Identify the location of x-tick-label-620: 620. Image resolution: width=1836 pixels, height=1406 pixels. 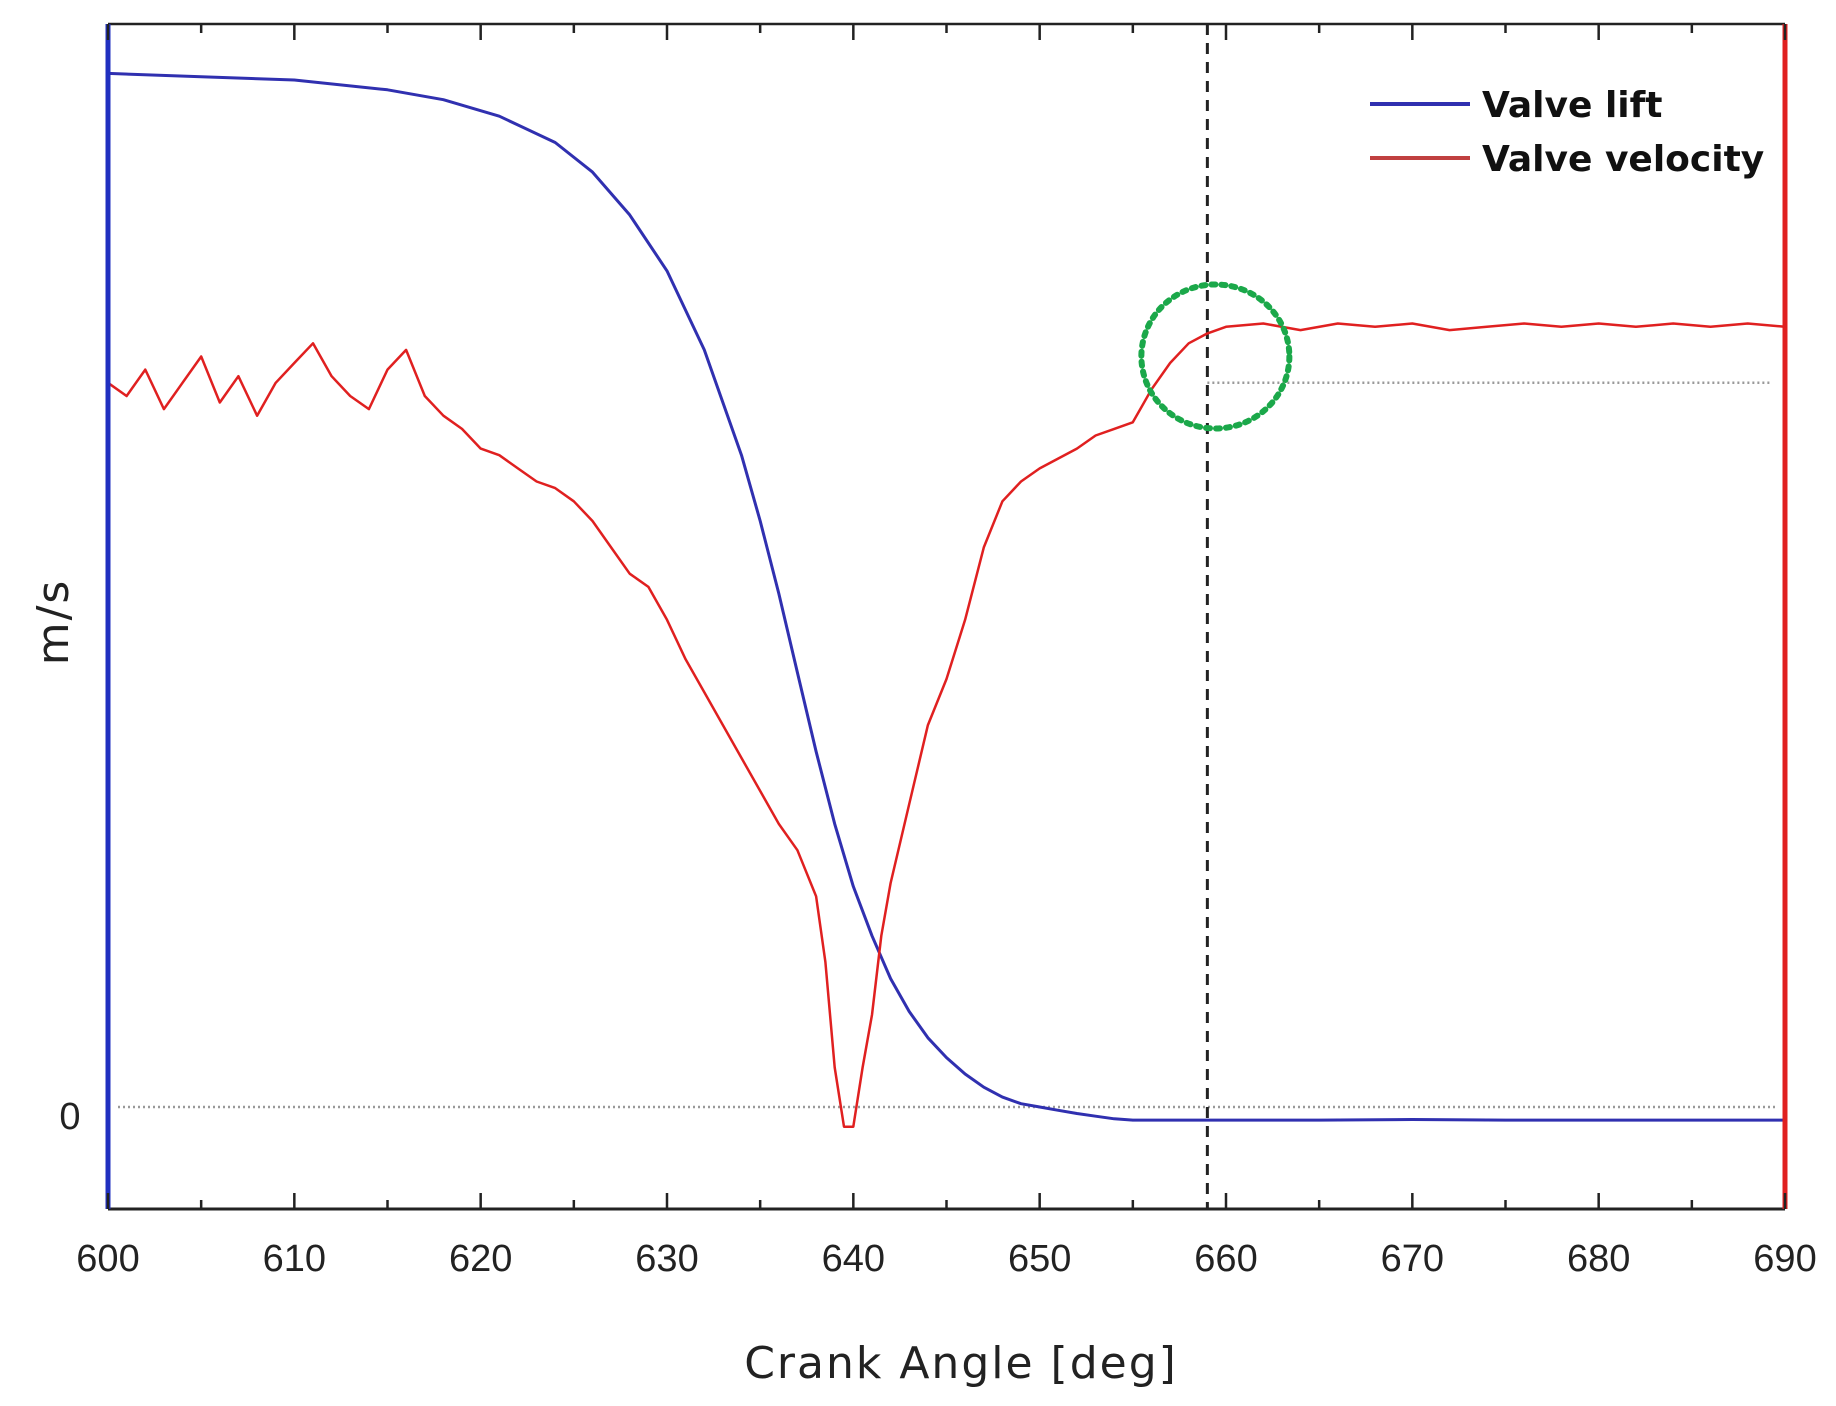
(480, 1259).